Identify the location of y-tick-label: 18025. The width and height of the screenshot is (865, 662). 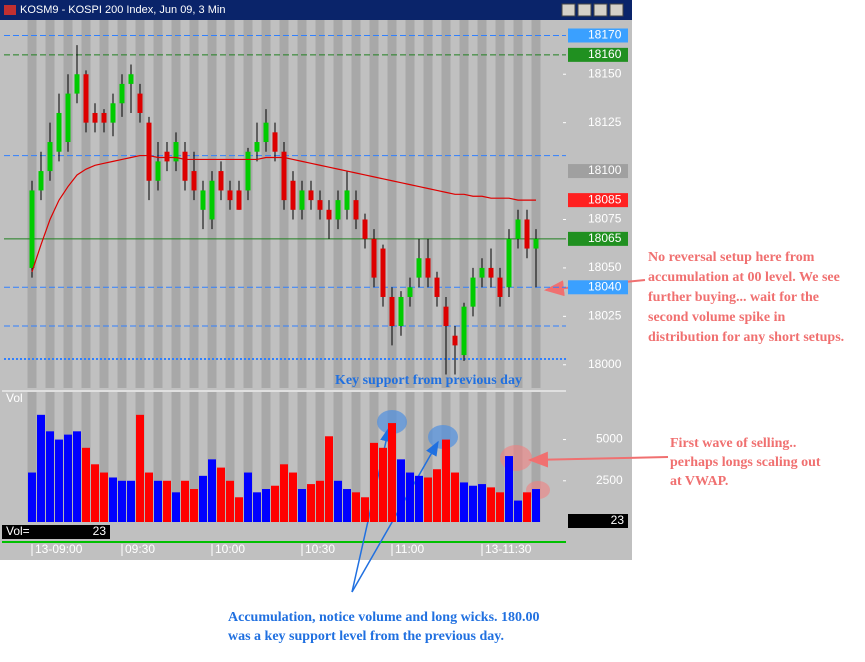
(605, 316).